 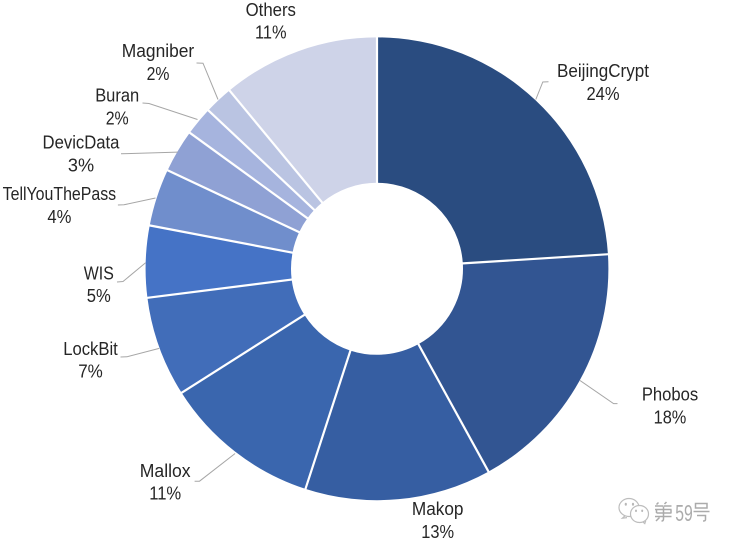 What do you see at coordinates (165, 470) in the screenshot?
I see `svg-text: Mallox` at bounding box center [165, 470].